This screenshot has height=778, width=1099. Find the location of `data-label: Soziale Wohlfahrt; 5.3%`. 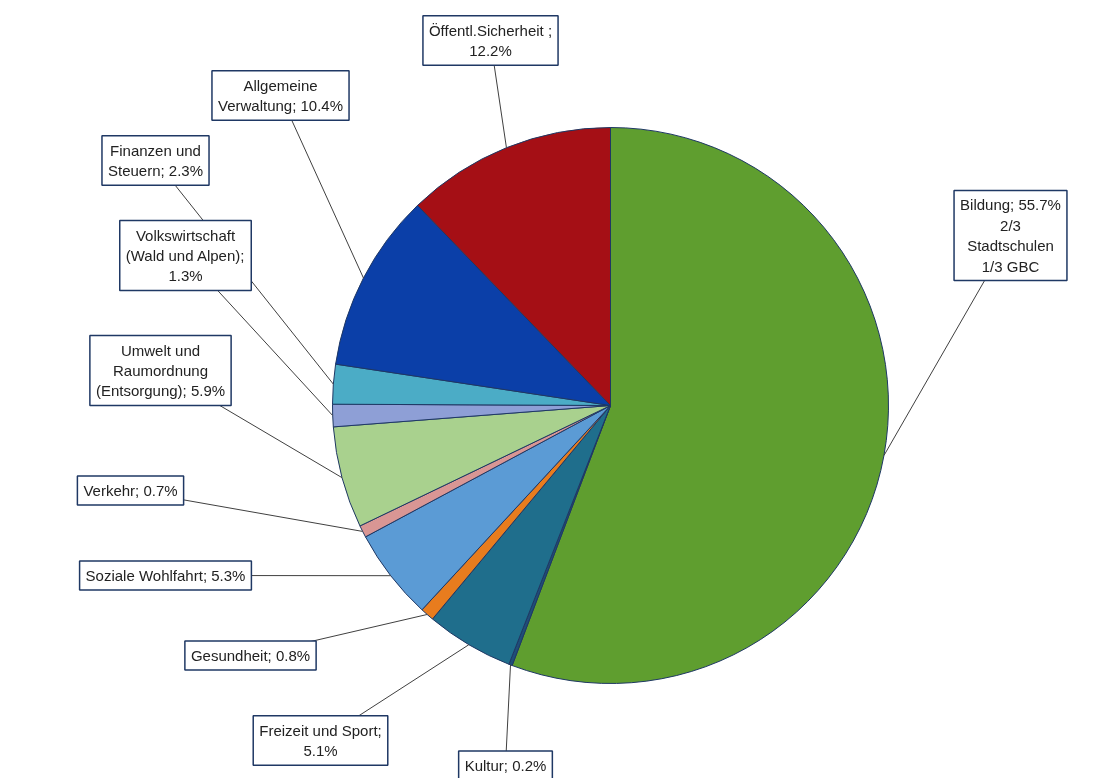

data-label: Soziale Wohlfahrt; 5.3% is located at coordinates (165, 575).